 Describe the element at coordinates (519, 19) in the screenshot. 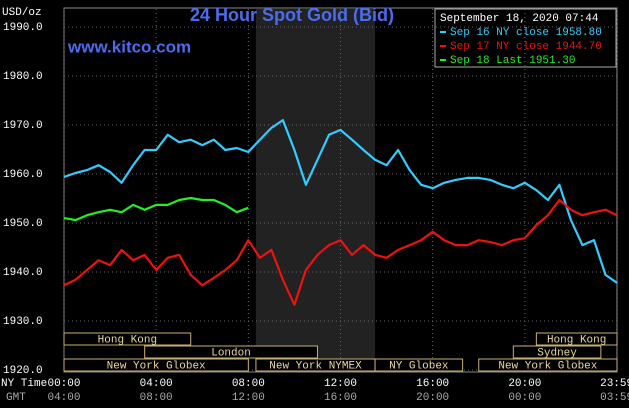

I see `timestamp: September 18, 2020 07:44` at that location.